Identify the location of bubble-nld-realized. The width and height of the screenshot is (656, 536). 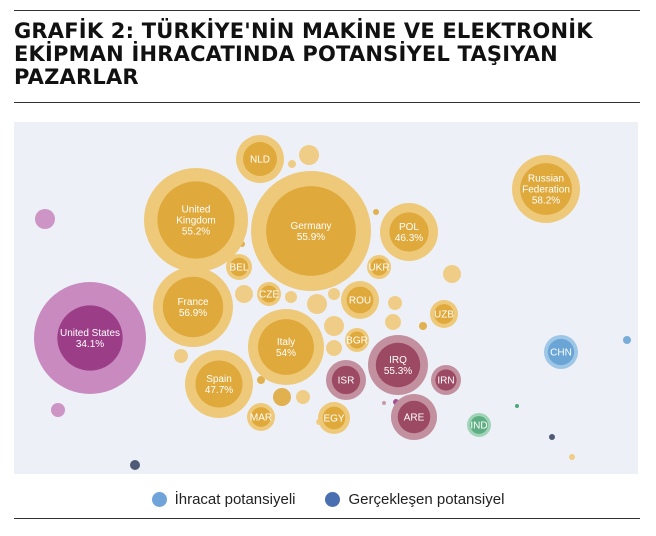
(260, 159).